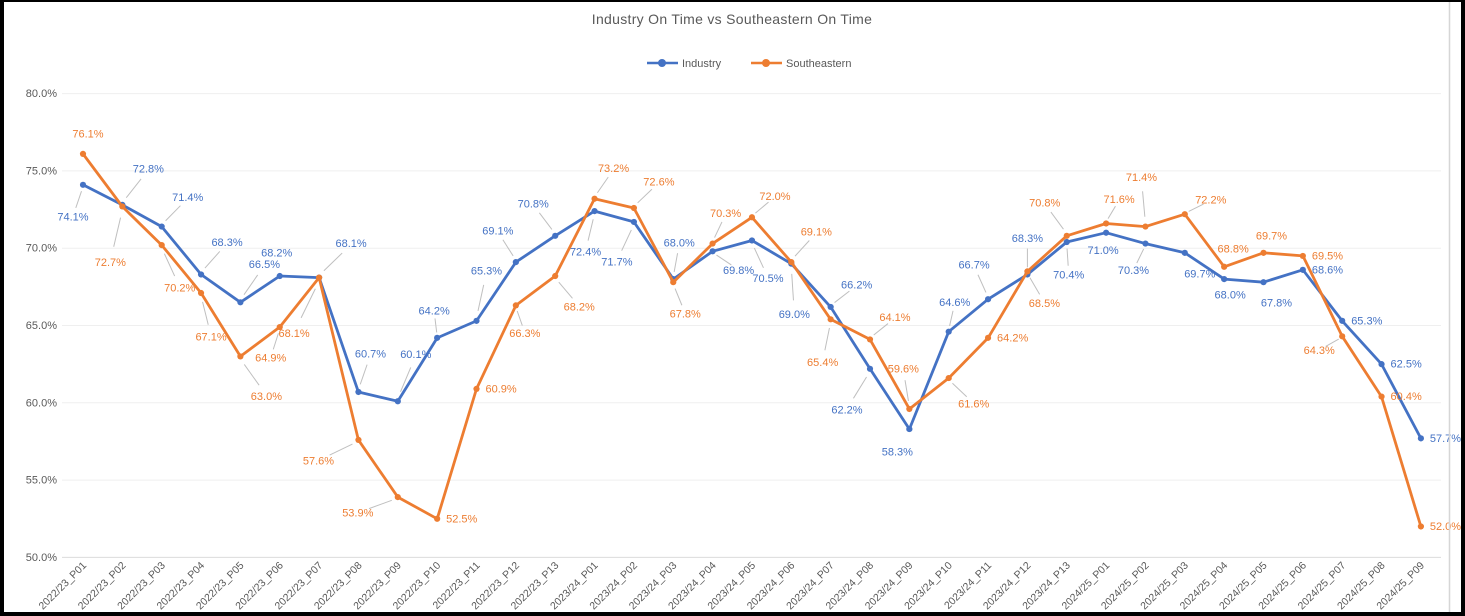  I want to click on data-label-southeastern: 71.6%, so click(1118, 200).